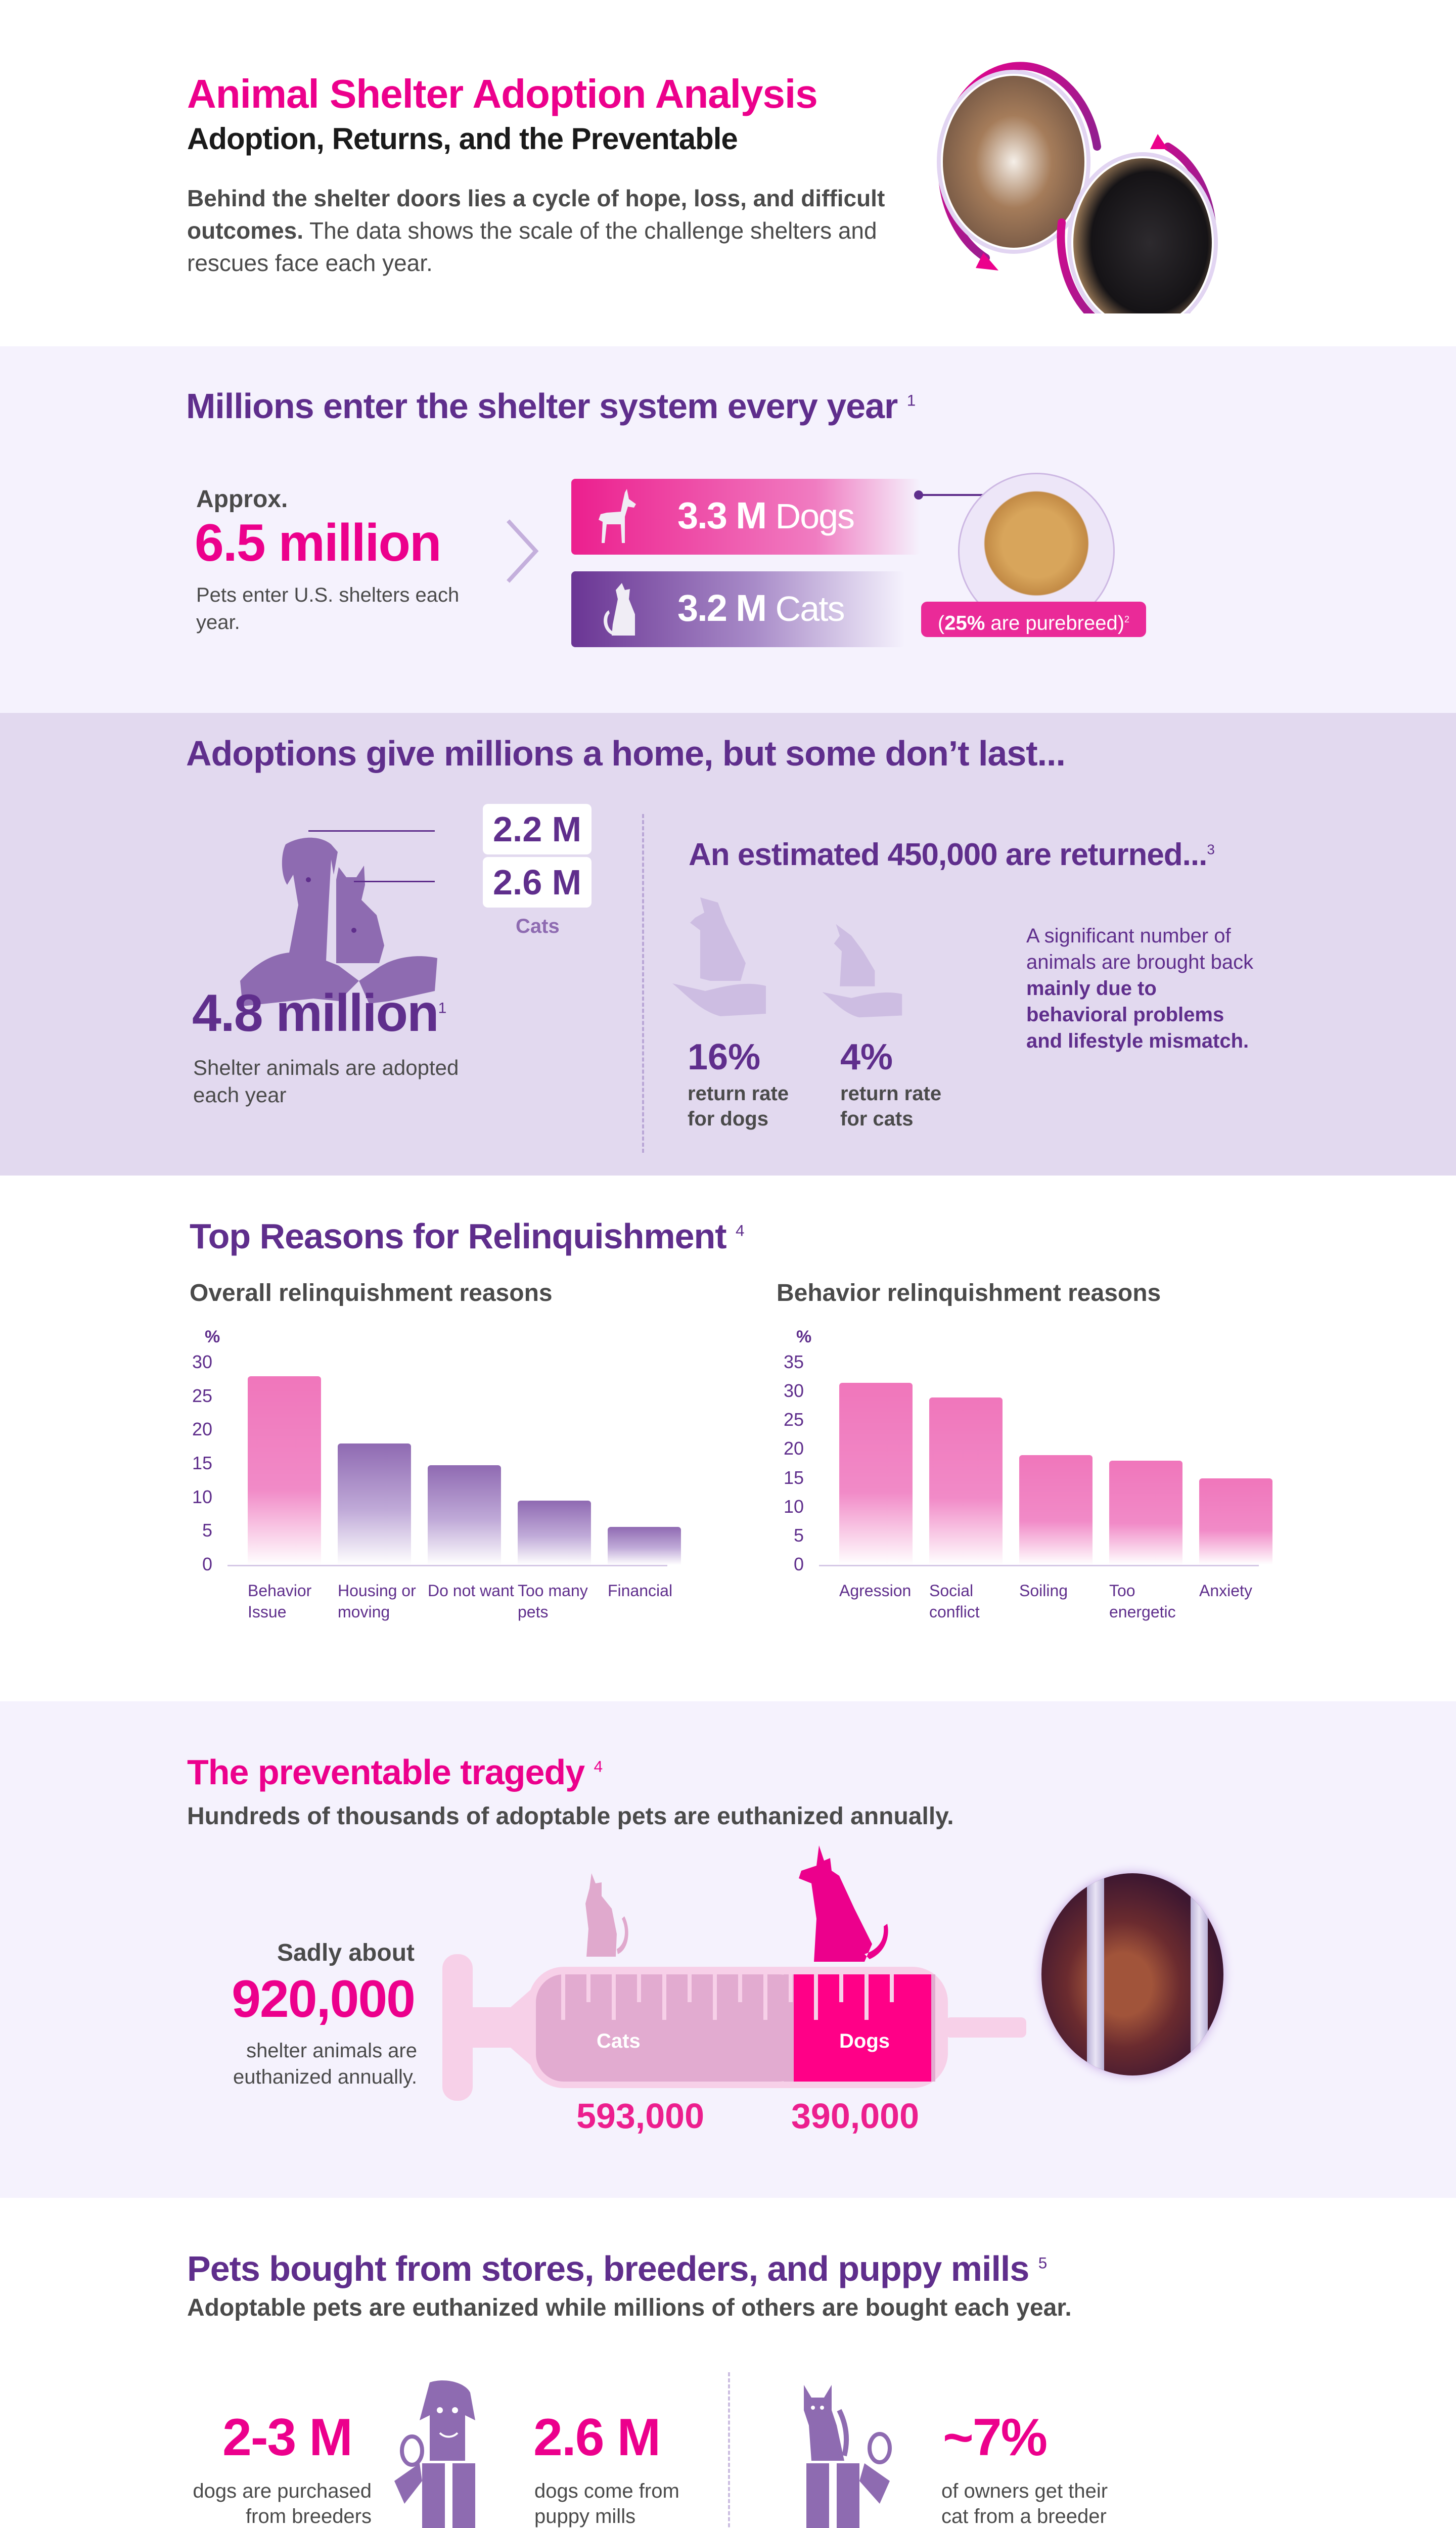 Image resolution: width=1456 pixels, height=2528 pixels. I want to click on cats-intake-value: 3.2 M Cats, so click(761, 608).